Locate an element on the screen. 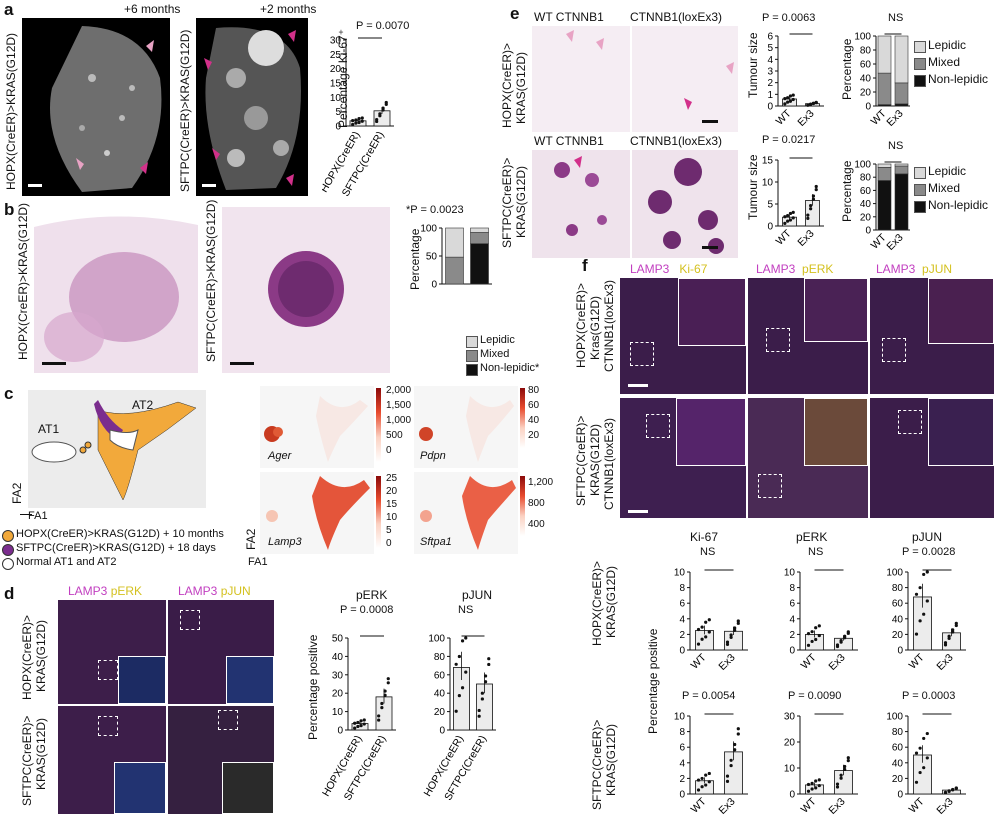 The height and width of the screenshot is (820, 1000). c-feature-lamp3 is located at coordinates (317, 513).